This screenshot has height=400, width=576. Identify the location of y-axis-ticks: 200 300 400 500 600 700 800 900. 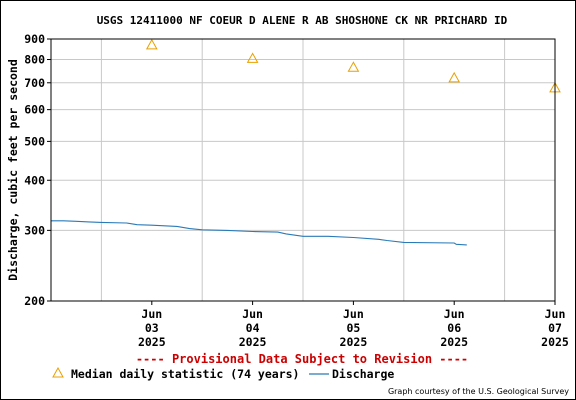
(37, 170).